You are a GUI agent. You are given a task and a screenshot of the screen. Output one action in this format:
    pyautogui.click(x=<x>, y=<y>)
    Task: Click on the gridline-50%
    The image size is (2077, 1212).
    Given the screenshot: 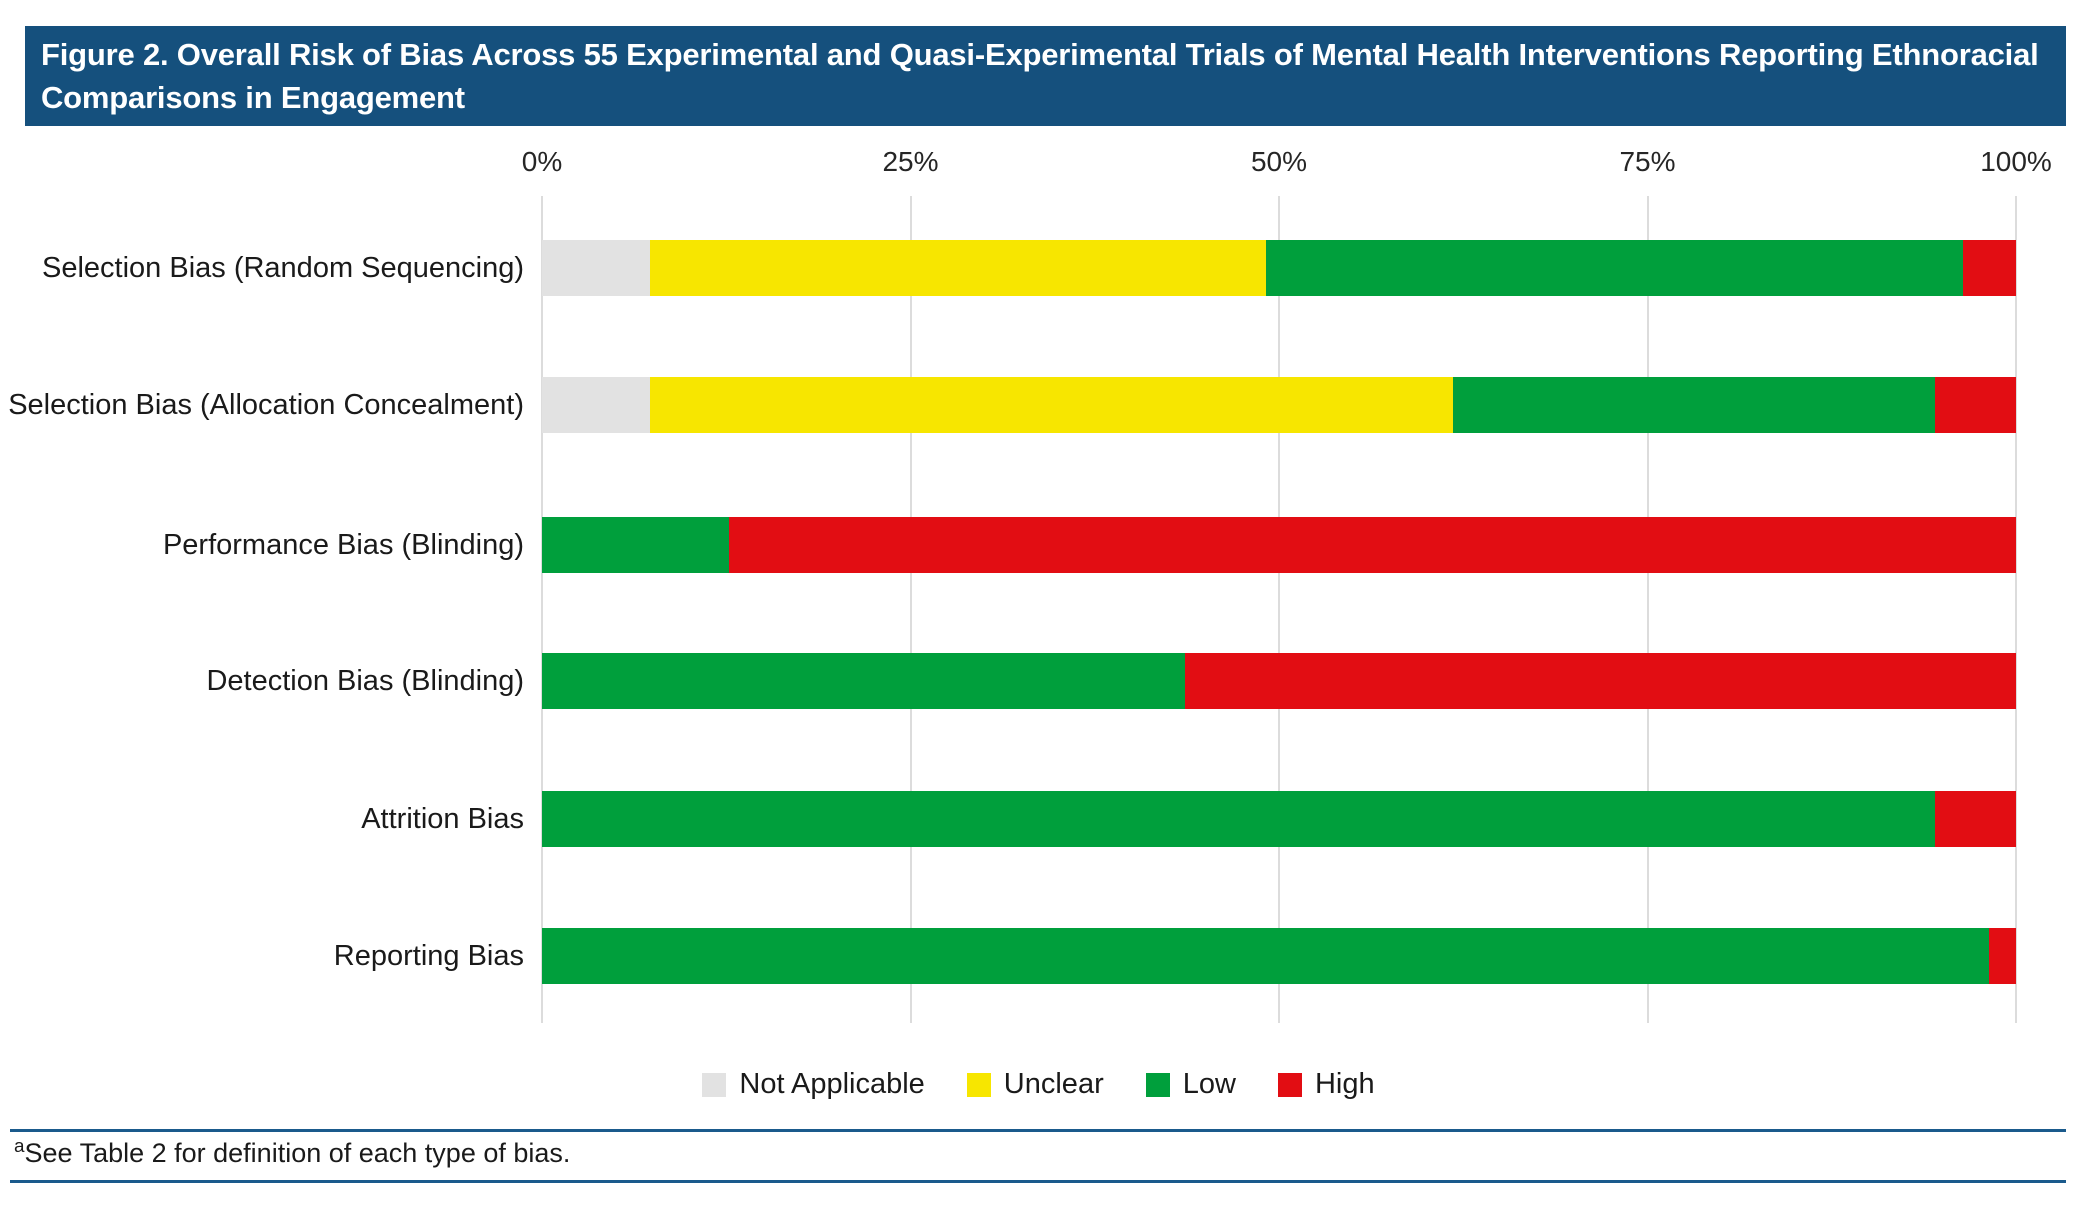 What is the action you would take?
    pyautogui.click(x=1279, y=609)
    